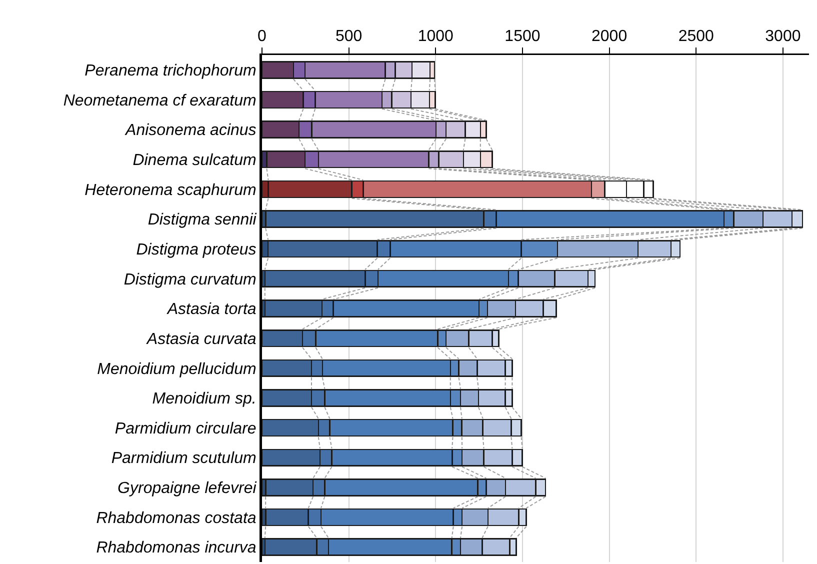  What do you see at coordinates (190, 279) in the screenshot?
I see `y-tick-label: Distigma curvatum` at bounding box center [190, 279].